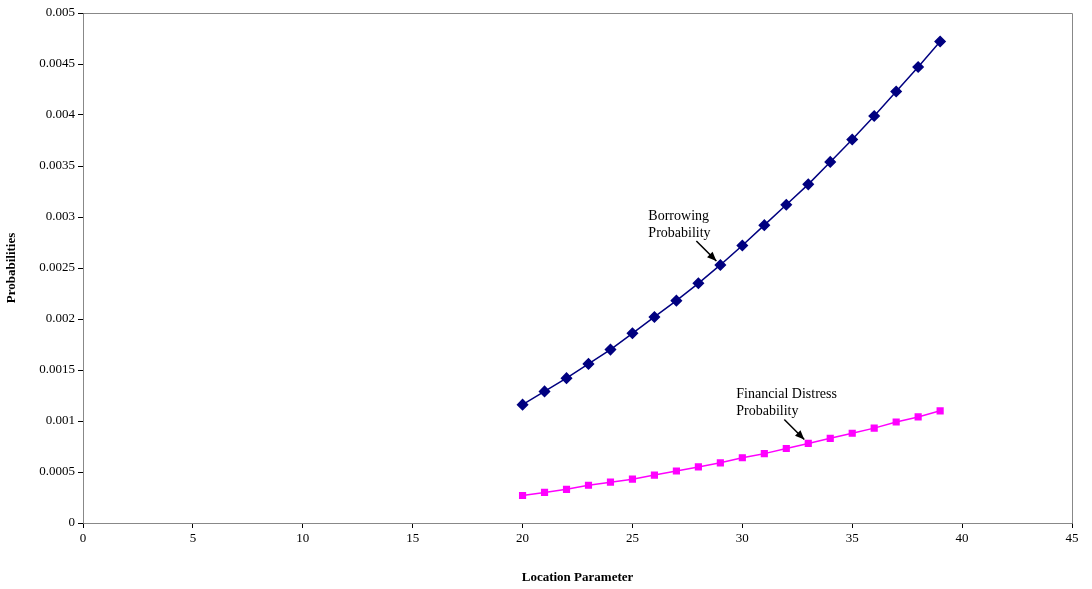 This screenshot has height=589, width=1092. What do you see at coordinates (852, 538) in the screenshot?
I see `x-tick-label: 35` at bounding box center [852, 538].